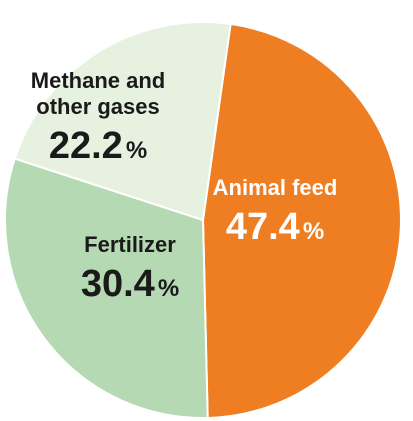 The width and height of the screenshot is (413, 421). Describe the element at coordinates (275, 187) in the screenshot. I see `slice-name-label: Animal feed` at that location.